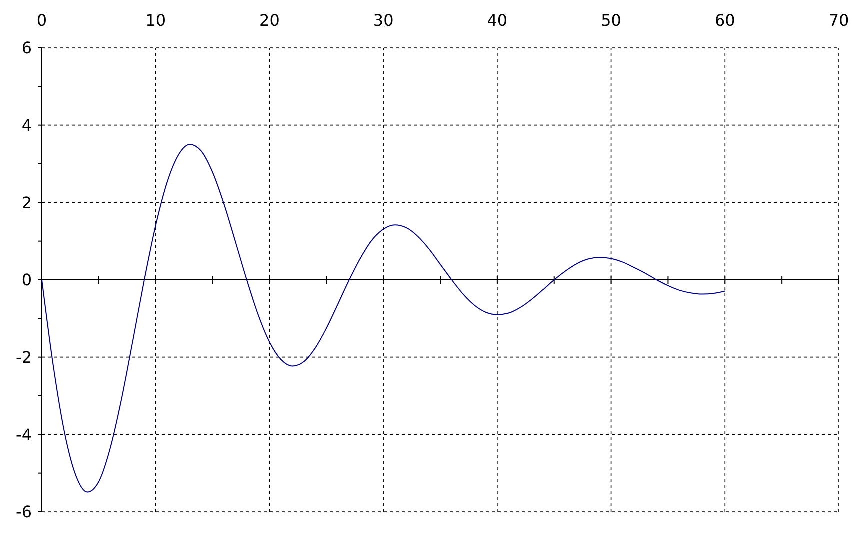 The height and width of the screenshot is (545, 865). I want to click on y-tick-label: 2, so click(27, 202).